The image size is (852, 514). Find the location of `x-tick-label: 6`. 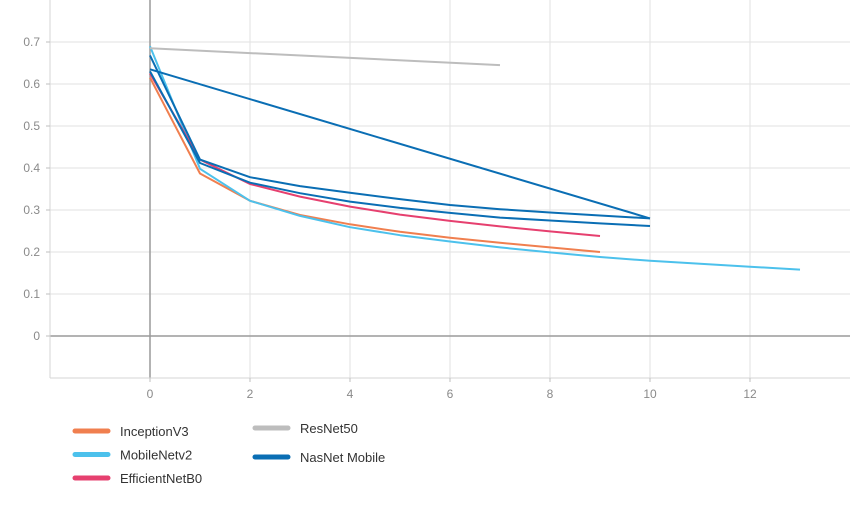

x-tick-label: 6 is located at coordinates (450, 394).